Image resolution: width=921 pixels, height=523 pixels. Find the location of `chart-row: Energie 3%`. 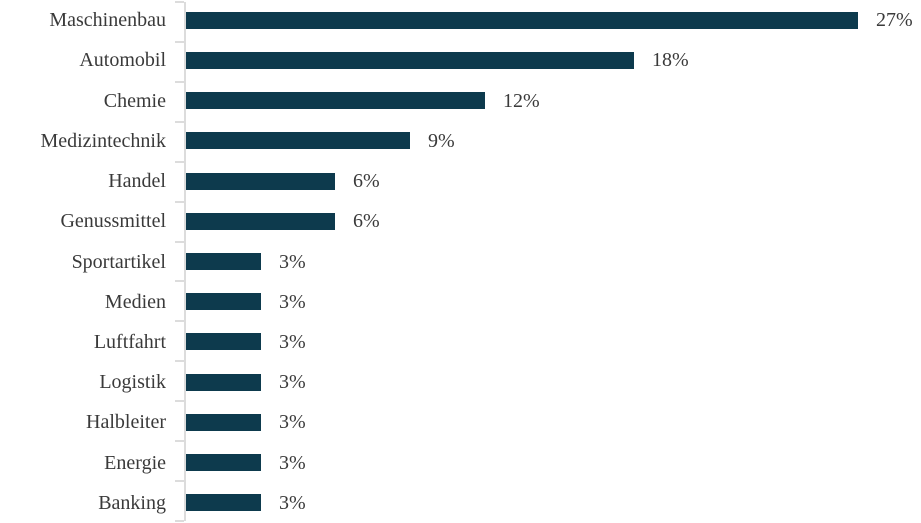

chart-row: Energie 3% is located at coordinates (460, 463).